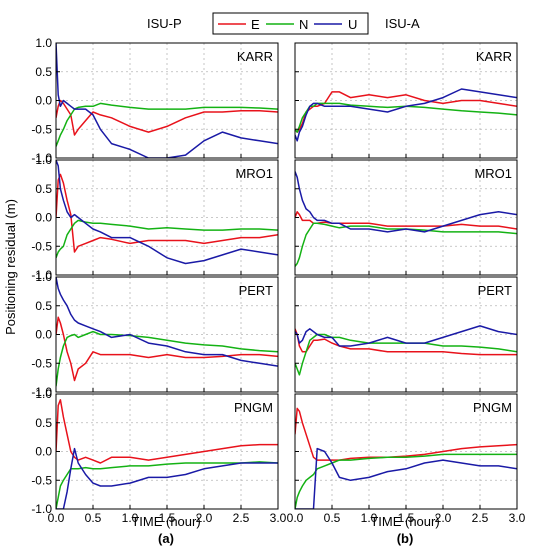 The height and width of the screenshot is (550, 535). What do you see at coordinates (402, 23) in the screenshot?
I see `legend-right-label: ISU-A` at bounding box center [402, 23].